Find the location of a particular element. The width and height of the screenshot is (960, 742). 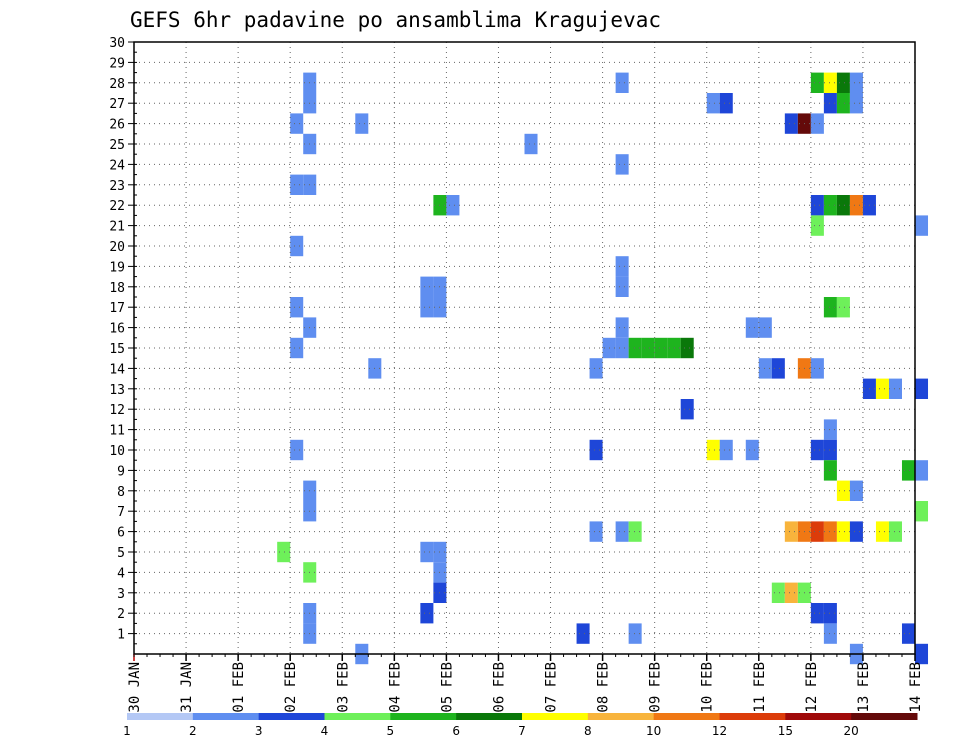

y-tick-label: 4 is located at coordinates (121, 573).